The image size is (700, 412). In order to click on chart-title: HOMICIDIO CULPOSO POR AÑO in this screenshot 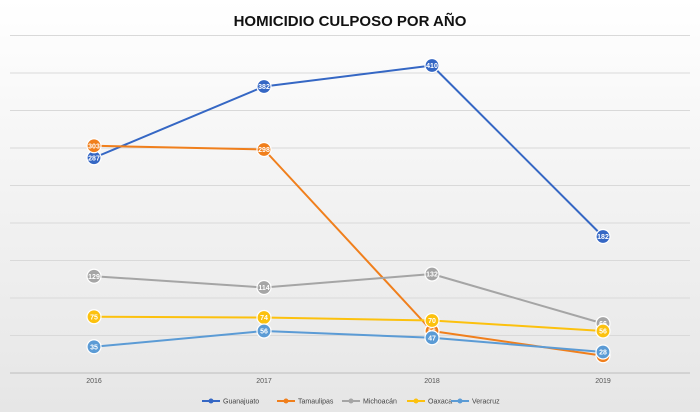, I will do `click(350, 21)`.